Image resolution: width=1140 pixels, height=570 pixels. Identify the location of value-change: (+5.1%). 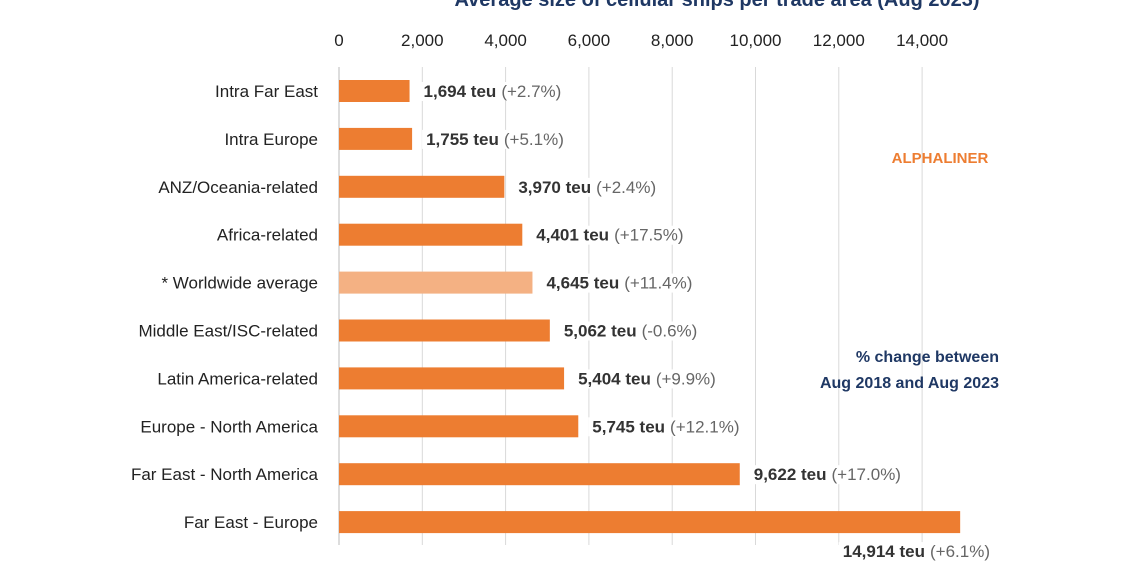
(534, 139).